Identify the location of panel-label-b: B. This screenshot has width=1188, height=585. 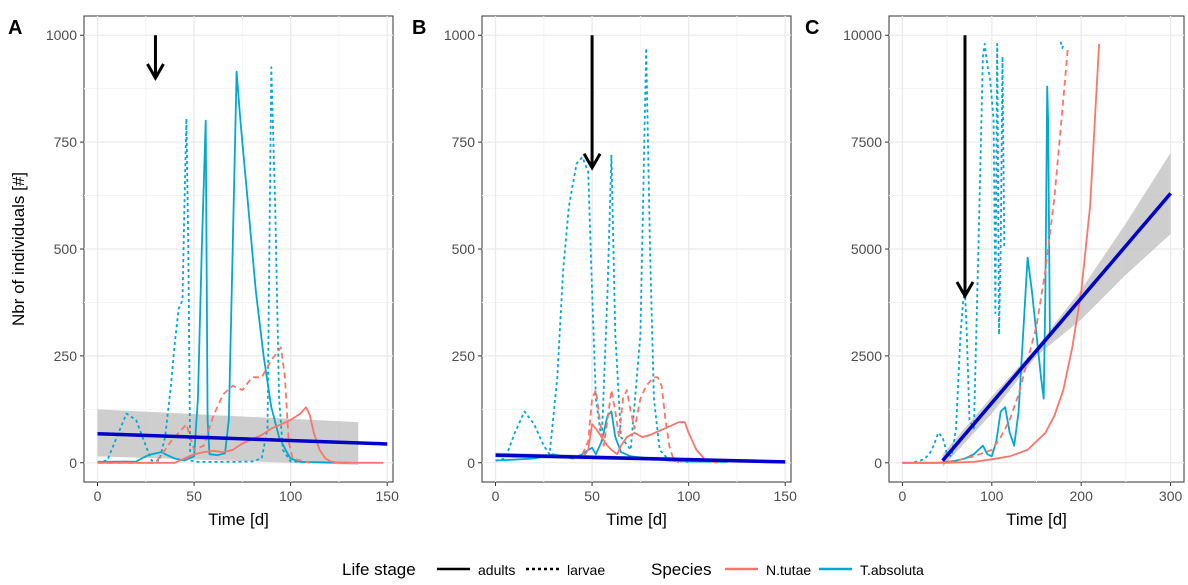
(419, 28).